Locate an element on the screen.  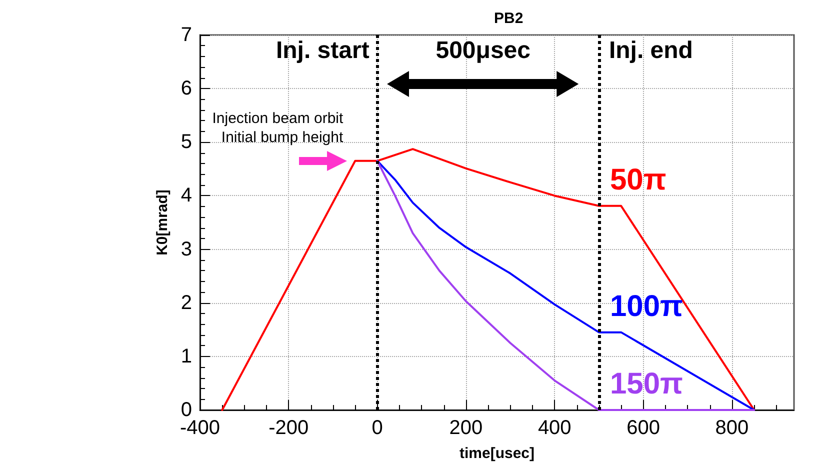
x-tick-label: 400 is located at coordinates (555, 428).